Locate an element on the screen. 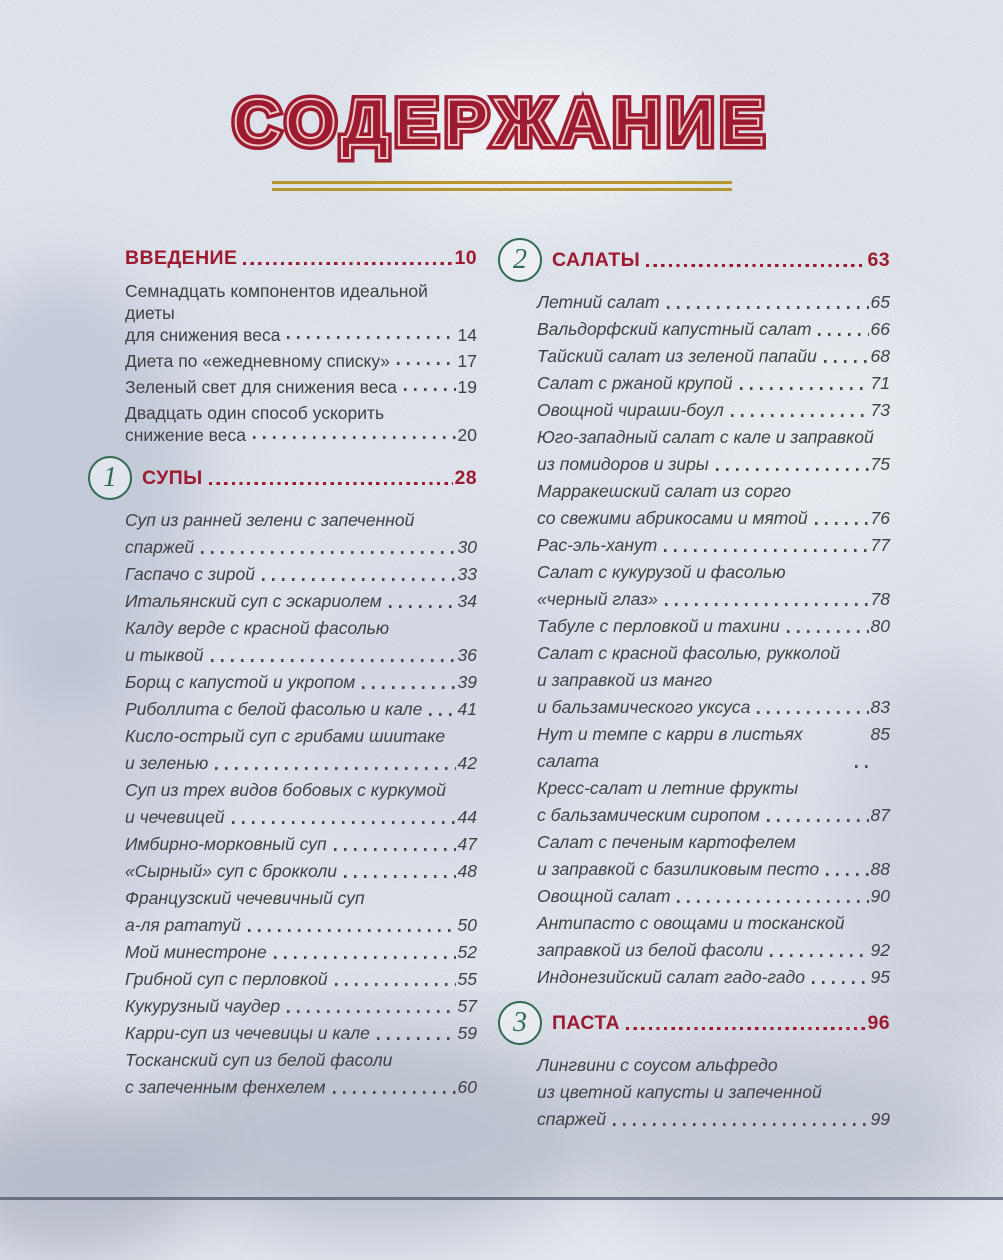  toc-entry-row: со свежими абрикосами и мятой 76 is located at coordinates (713, 518).